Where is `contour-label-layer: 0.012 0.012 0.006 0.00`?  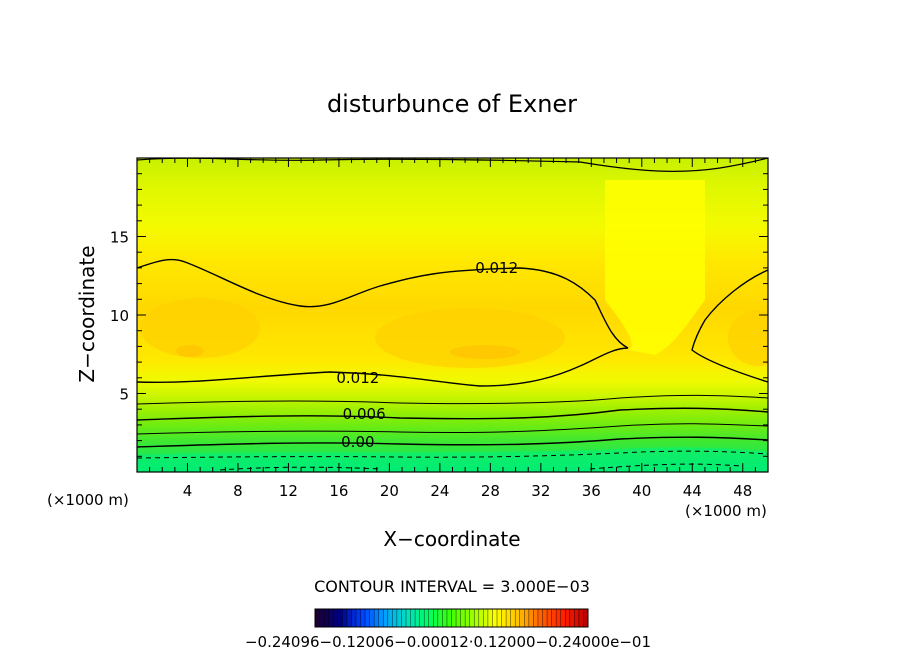
contour-label-layer: 0.012 0.012 0.006 0.00 is located at coordinates (427, 355).